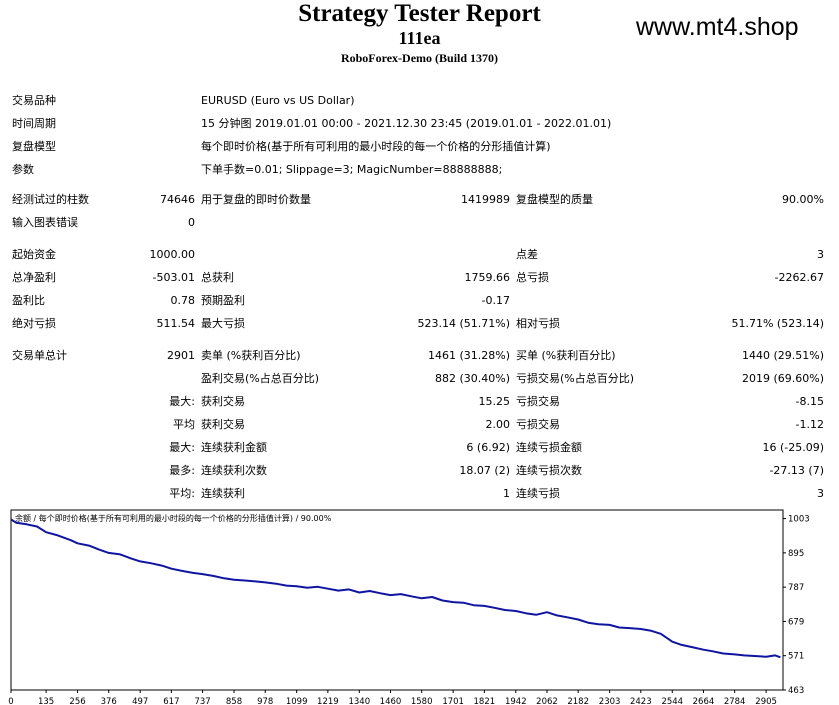 The width and height of the screenshot is (839, 705). What do you see at coordinates (538, 493) in the screenshot?
I see `avg-cons-loss-label: 连续亏损` at bounding box center [538, 493].